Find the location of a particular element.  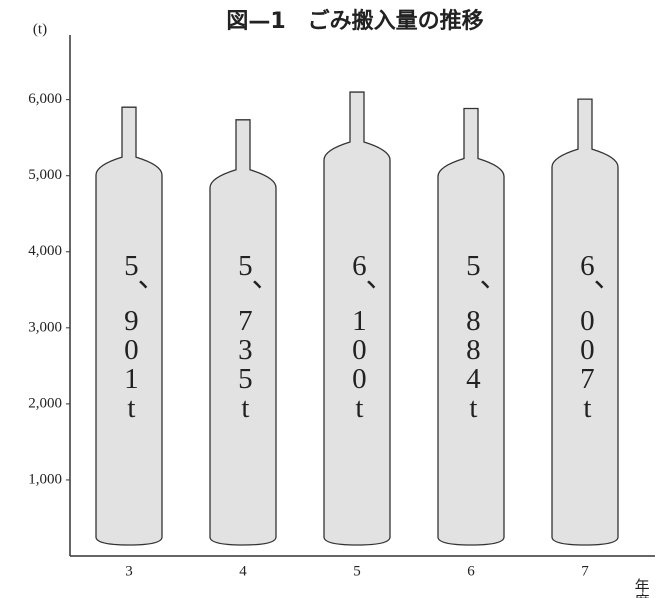

data-label: 5、735t is located at coordinates (245, 335).